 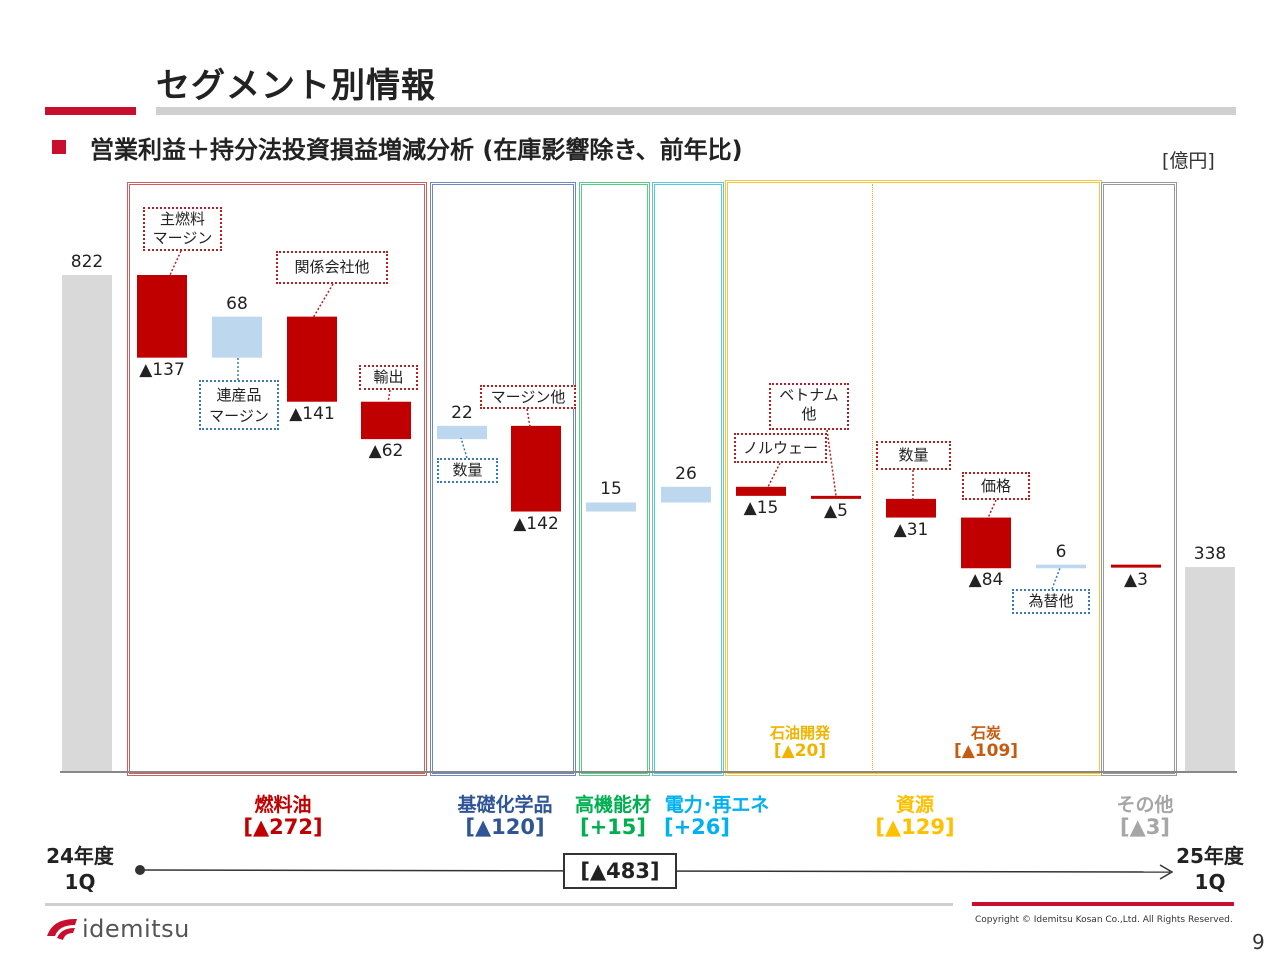 I want to click on page-number: 9, so click(x=1258, y=942).